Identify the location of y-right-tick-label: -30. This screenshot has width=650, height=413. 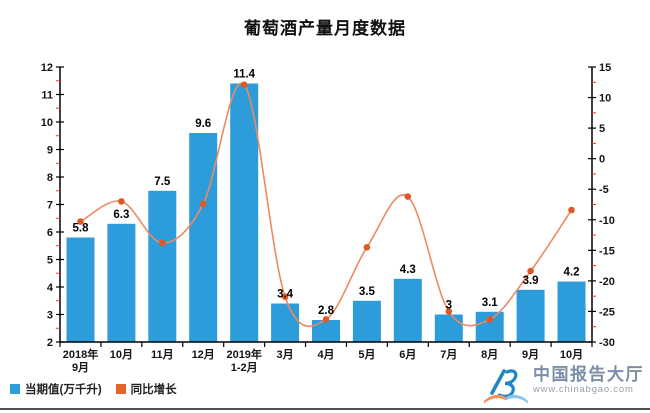
(607, 343).